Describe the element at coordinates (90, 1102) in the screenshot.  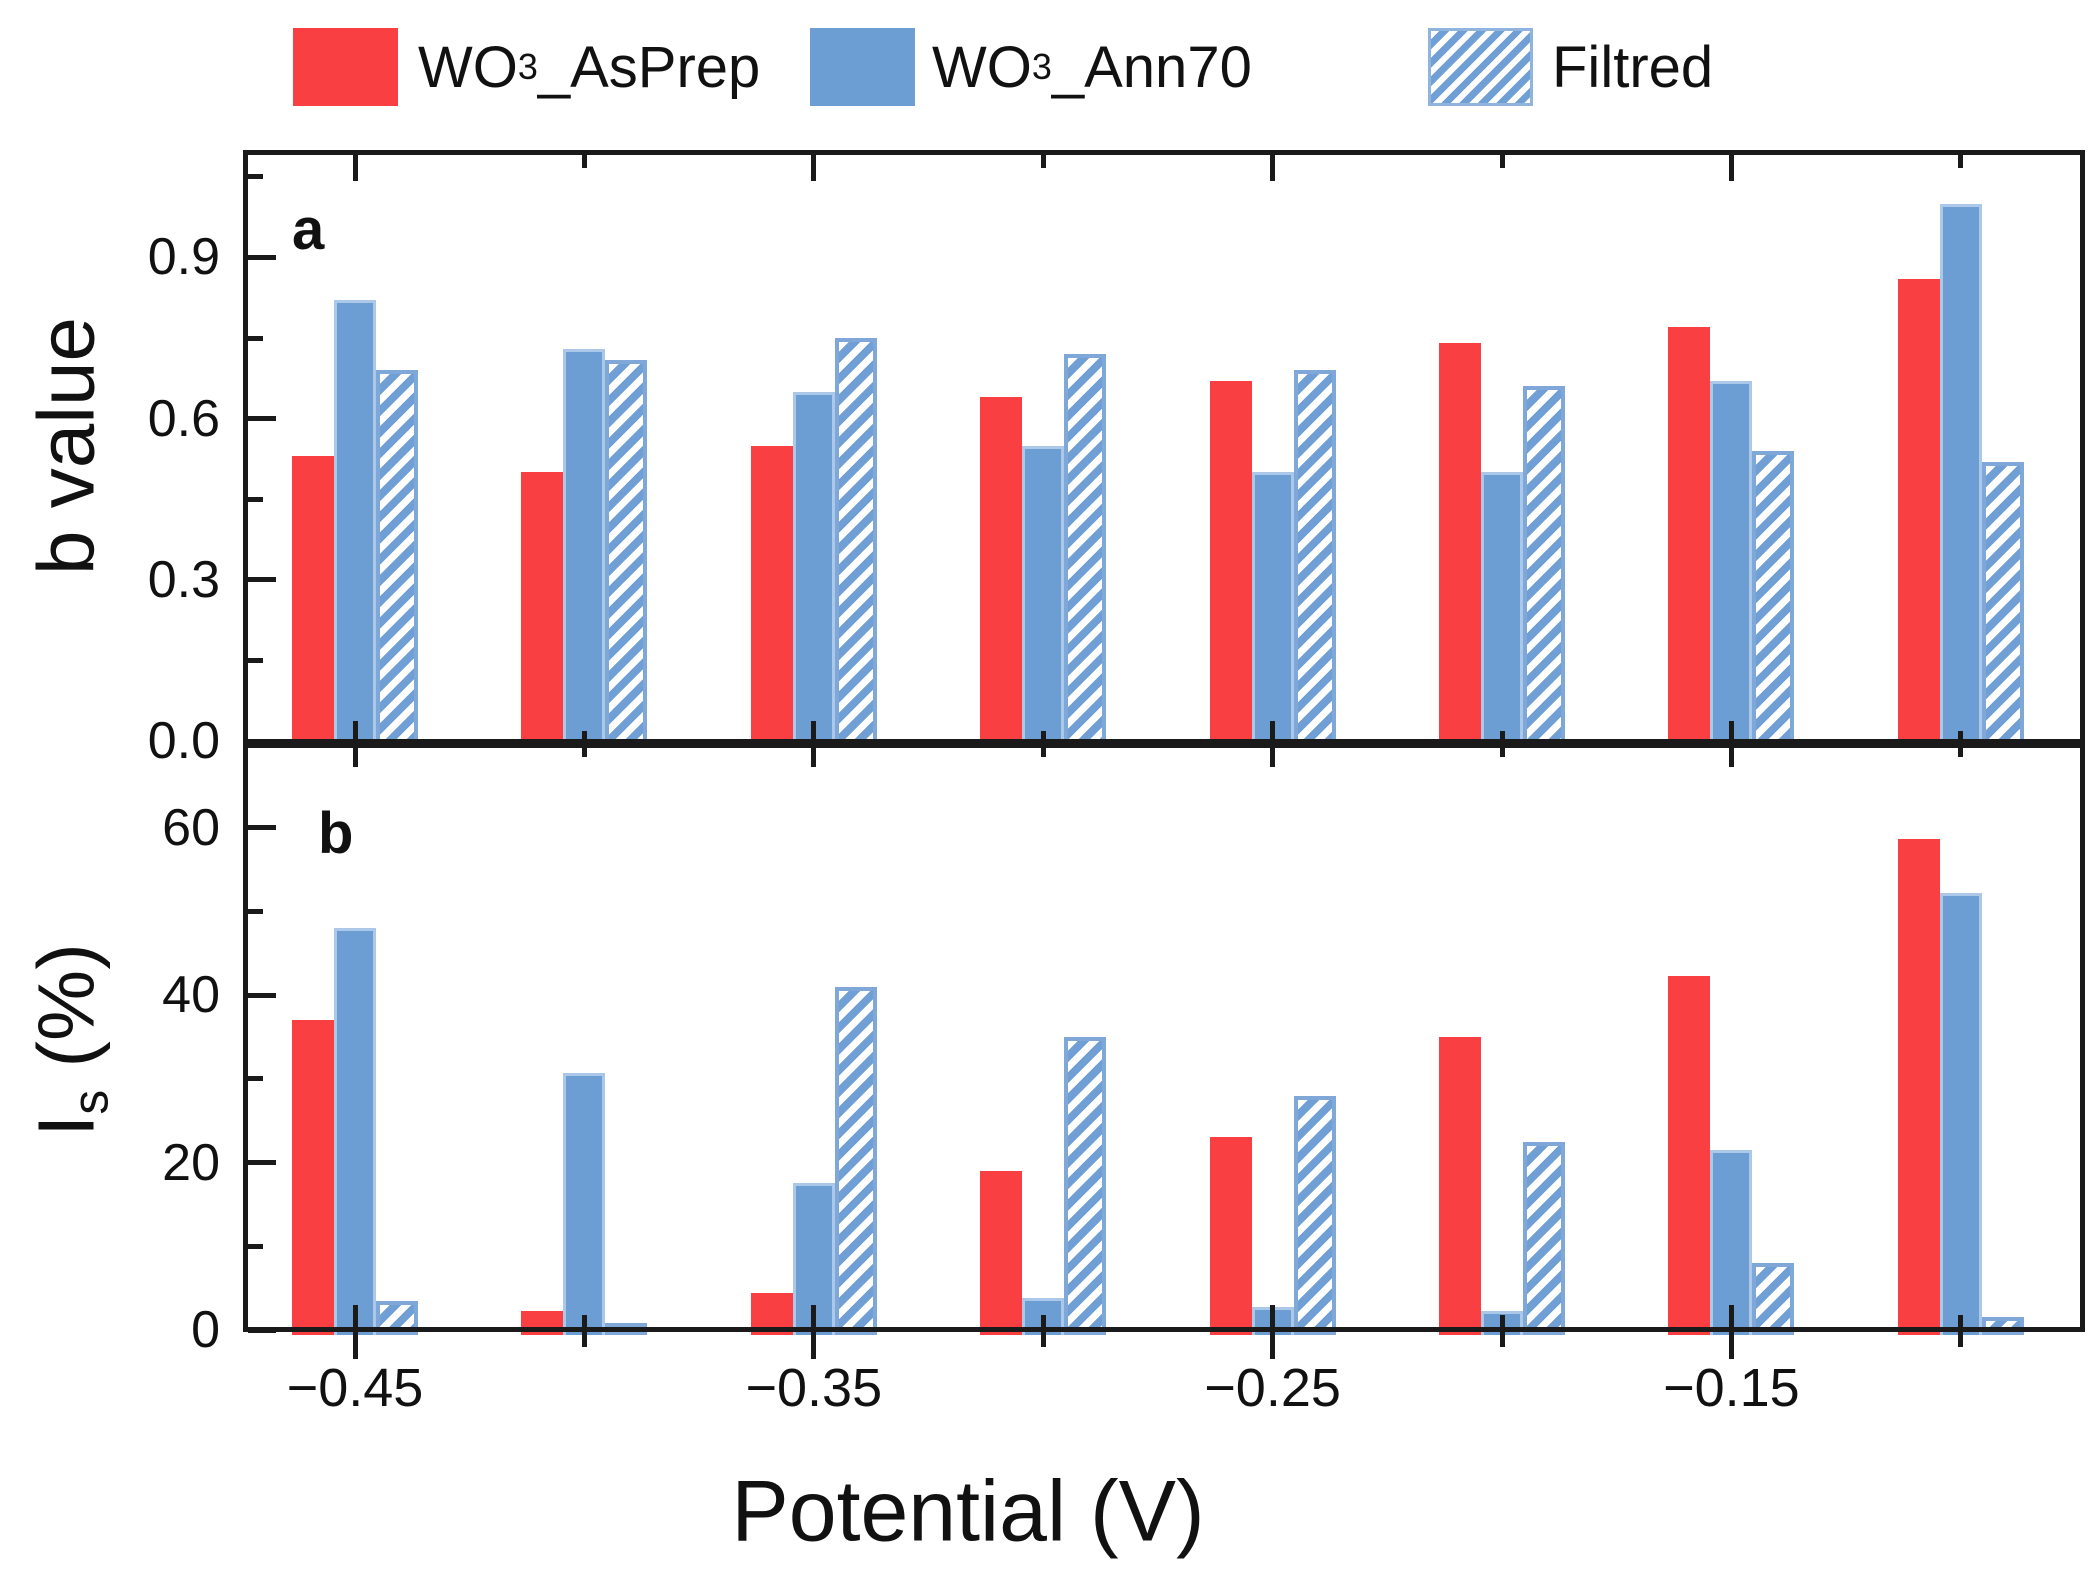
I see `y-axis-title-sub: s` at that location.